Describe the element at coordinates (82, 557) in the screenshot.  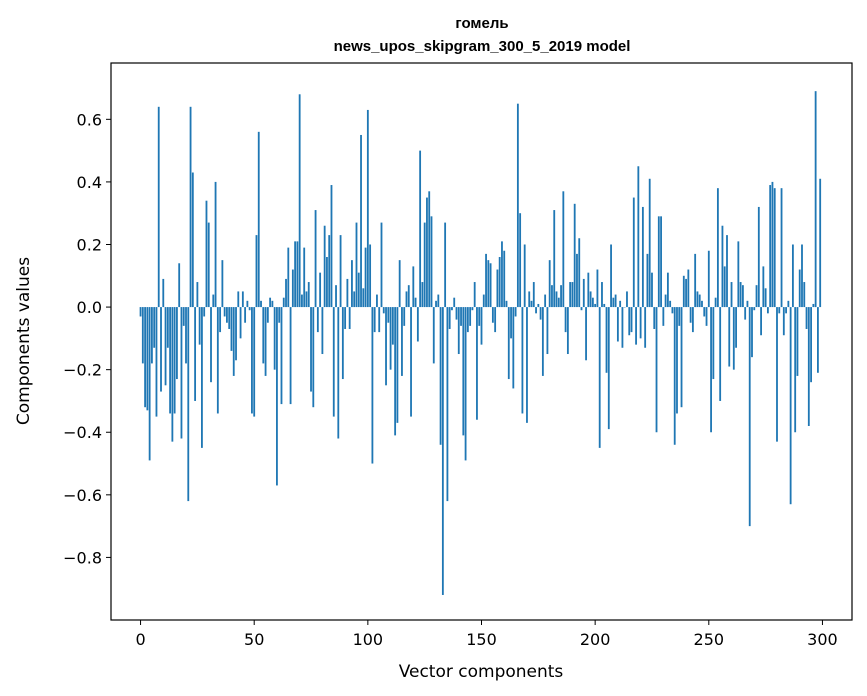
I see `y-tick-label: −0.8` at that location.